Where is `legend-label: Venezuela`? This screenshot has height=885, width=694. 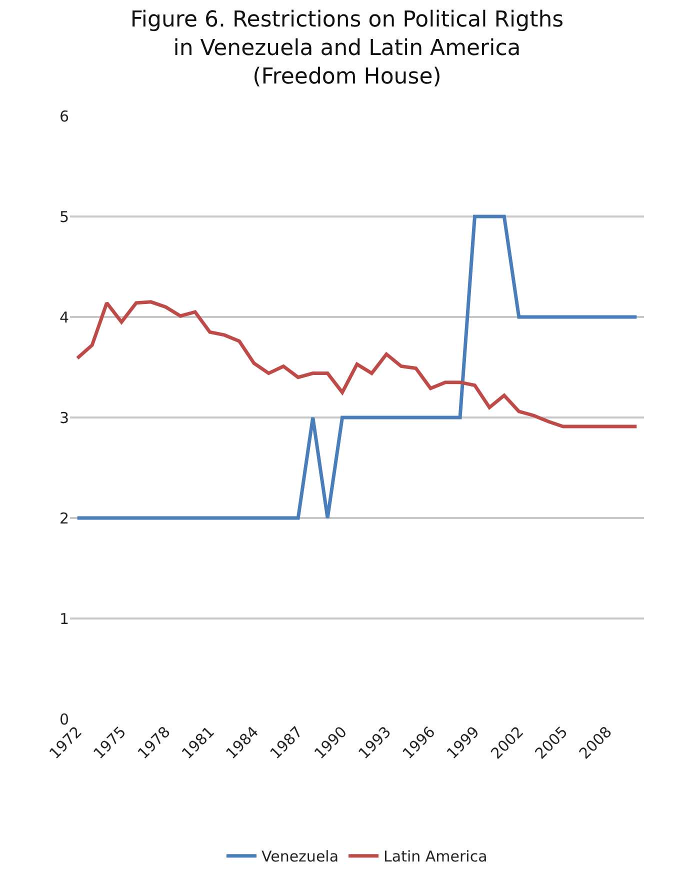
legend-label: Venezuela is located at coordinates (300, 857).